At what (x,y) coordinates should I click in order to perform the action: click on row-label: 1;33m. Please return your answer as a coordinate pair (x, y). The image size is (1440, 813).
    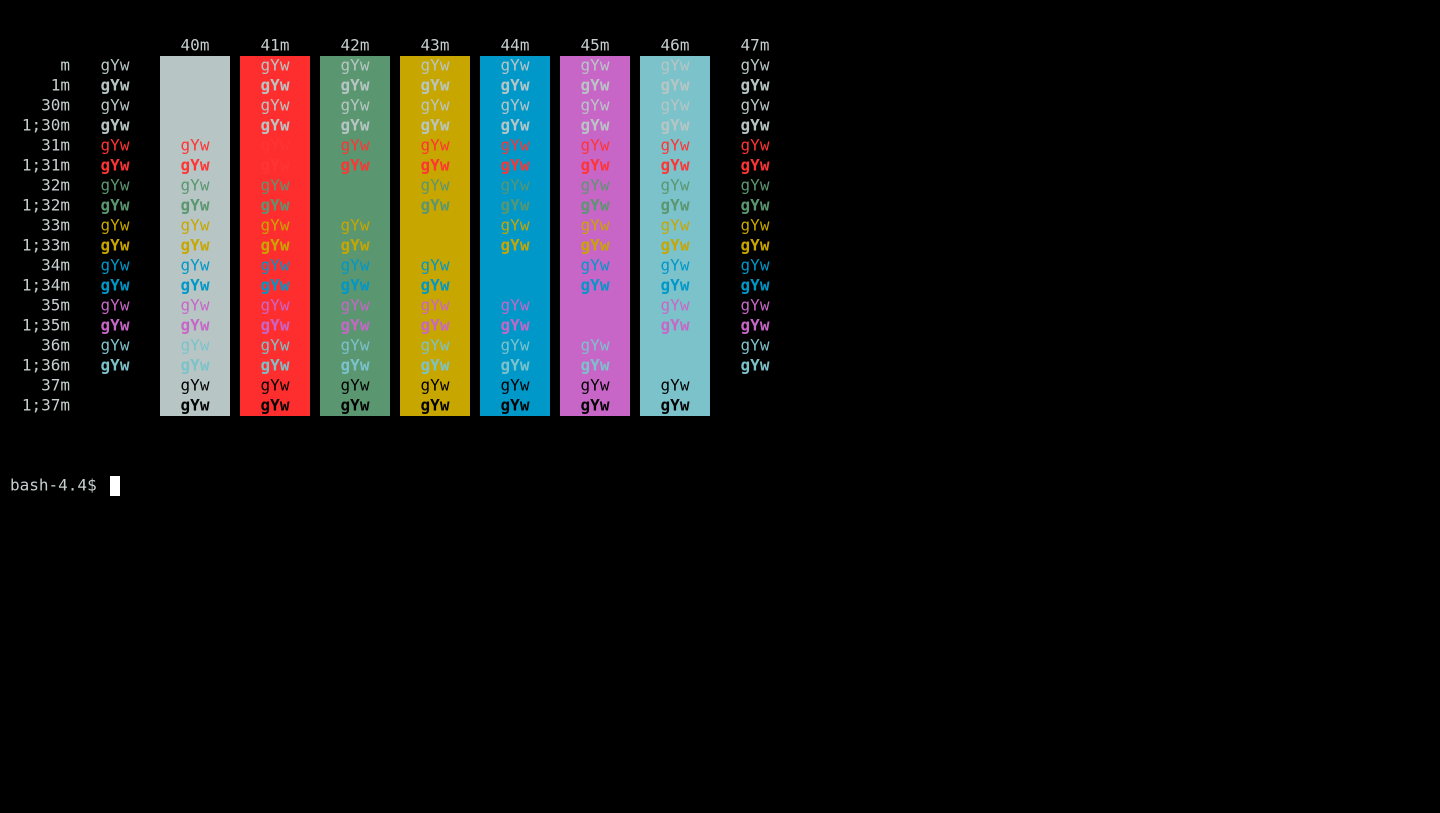
    Looking at the image, I should click on (46, 245).